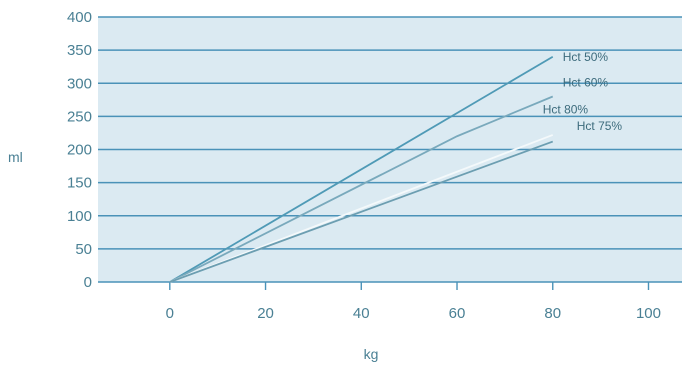 This screenshot has height=365, width=682. Describe the element at coordinates (79, 183) in the screenshot. I see `y-tick-label: 150` at that location.